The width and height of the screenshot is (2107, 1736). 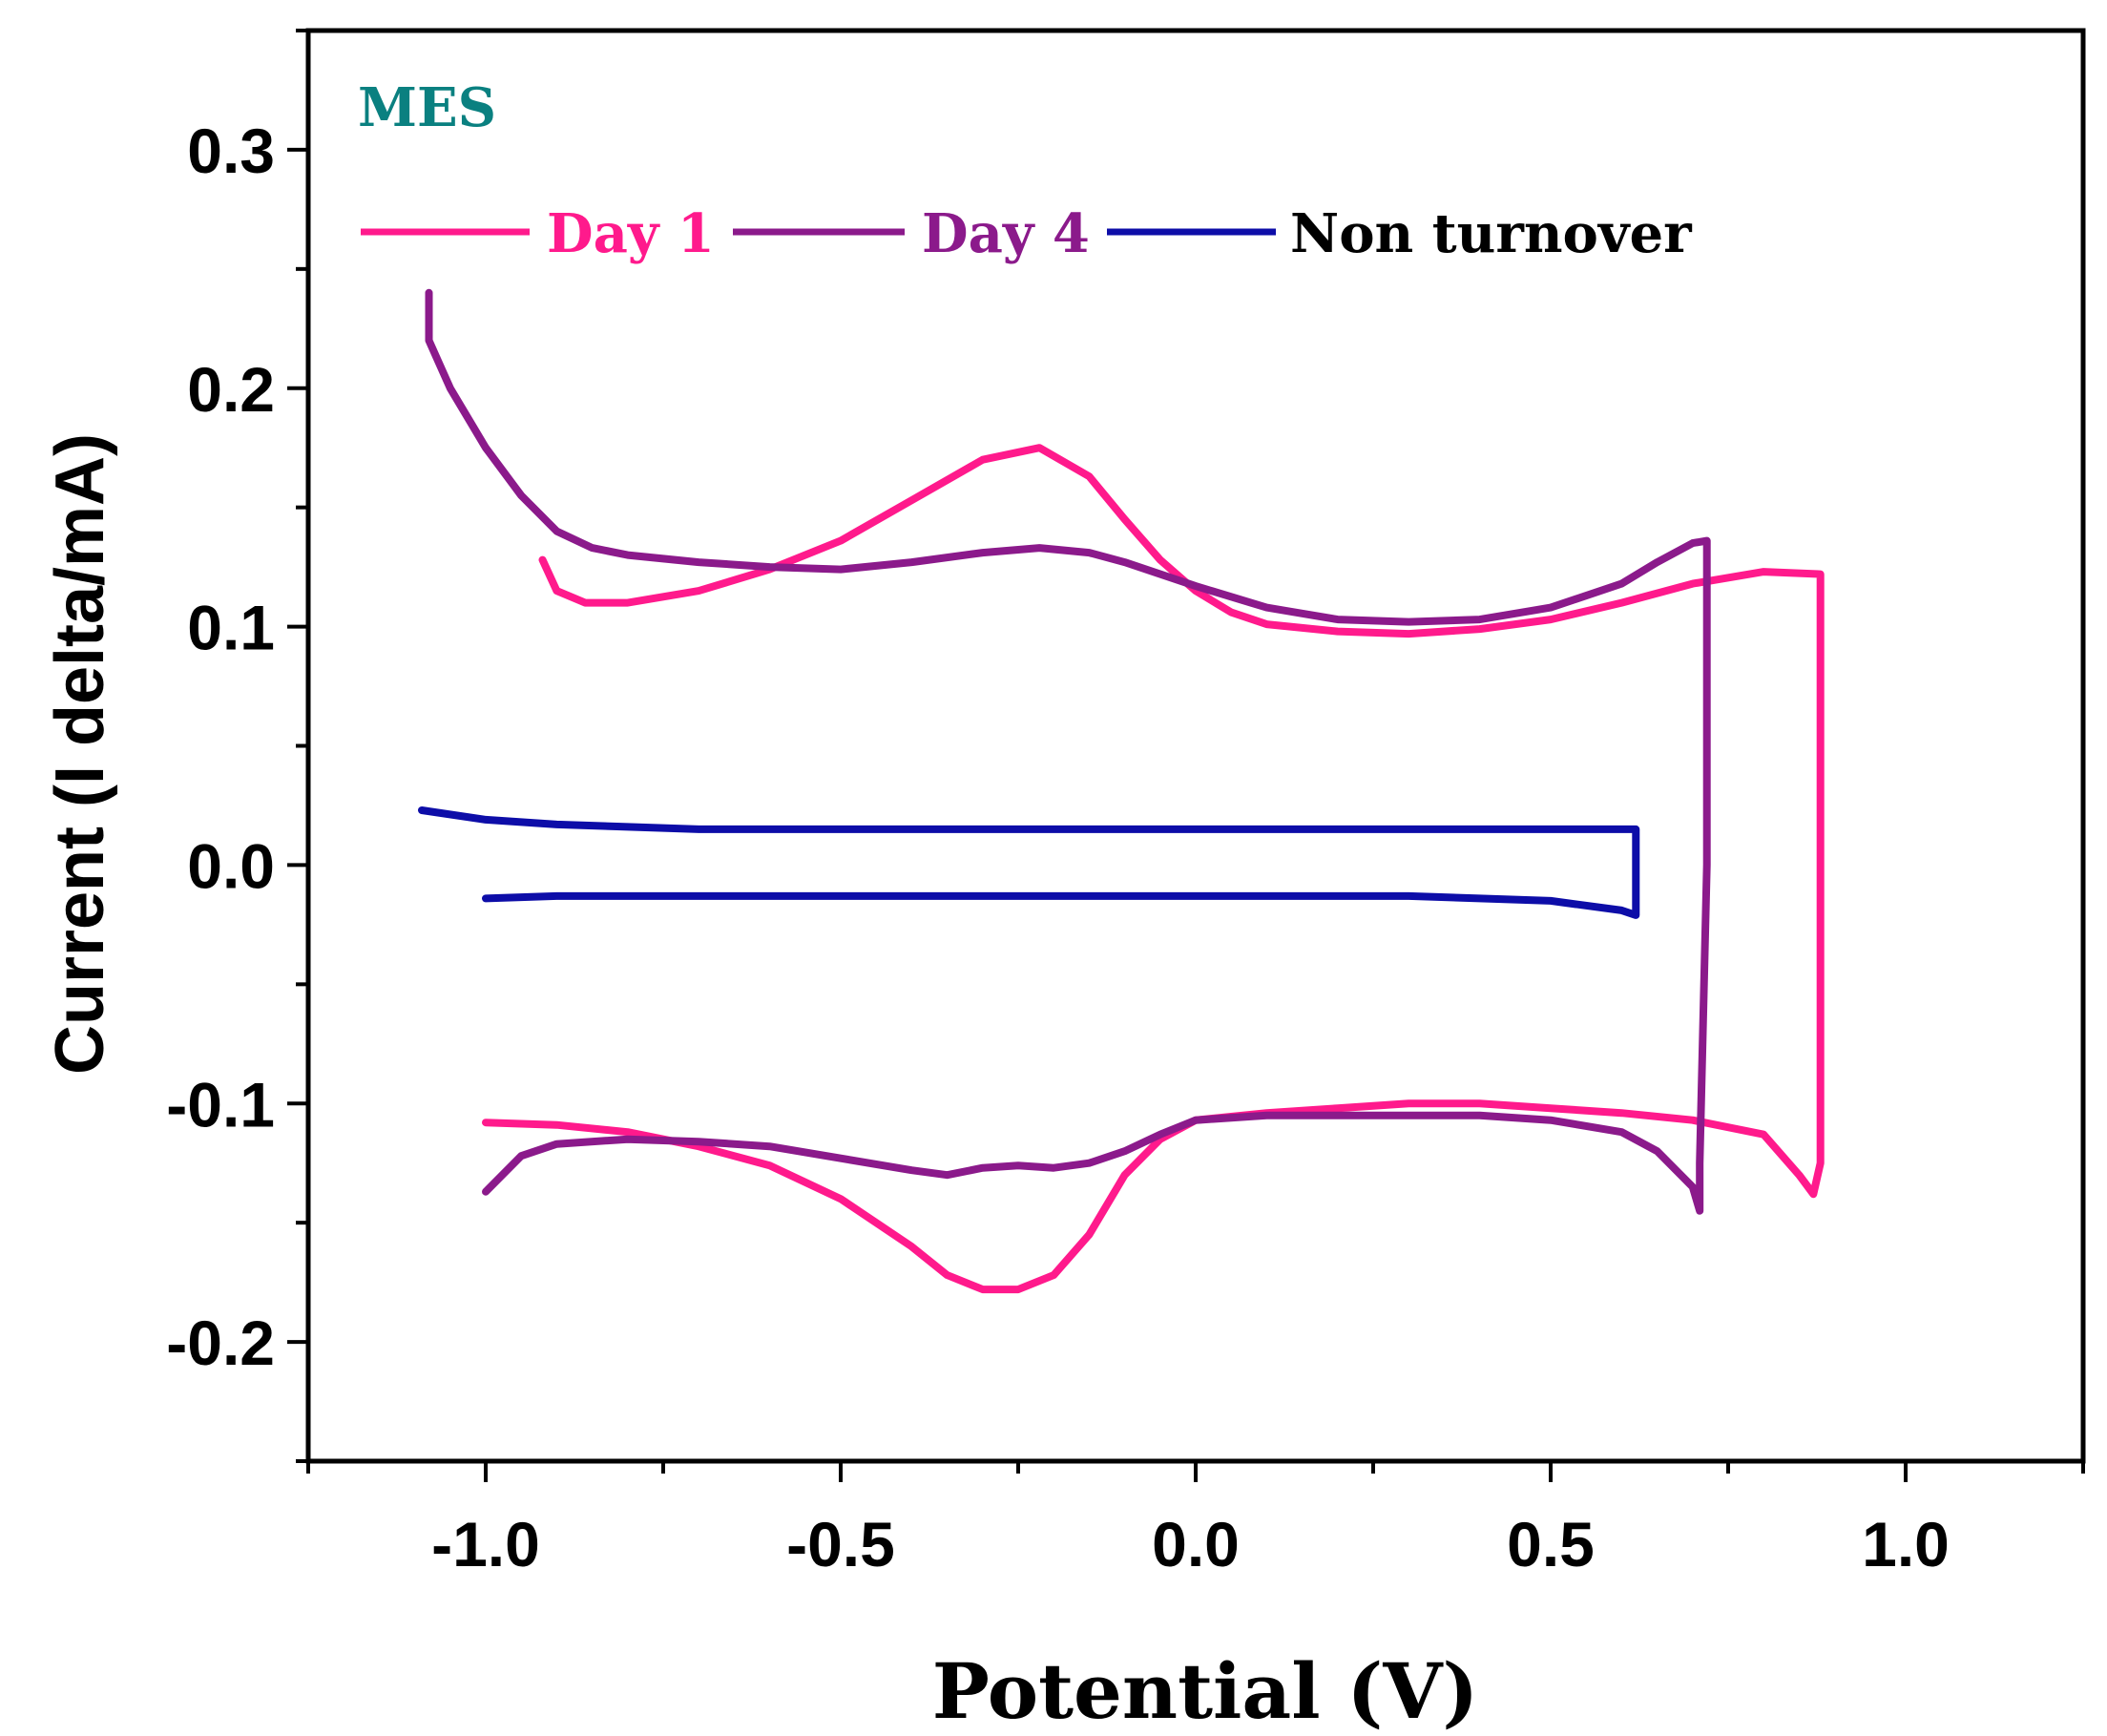 What do you see at coordinates (1906, 1544) in the screenshot?
I see `x-tick-label: 1.0` at bounding box center [1906, 1544].